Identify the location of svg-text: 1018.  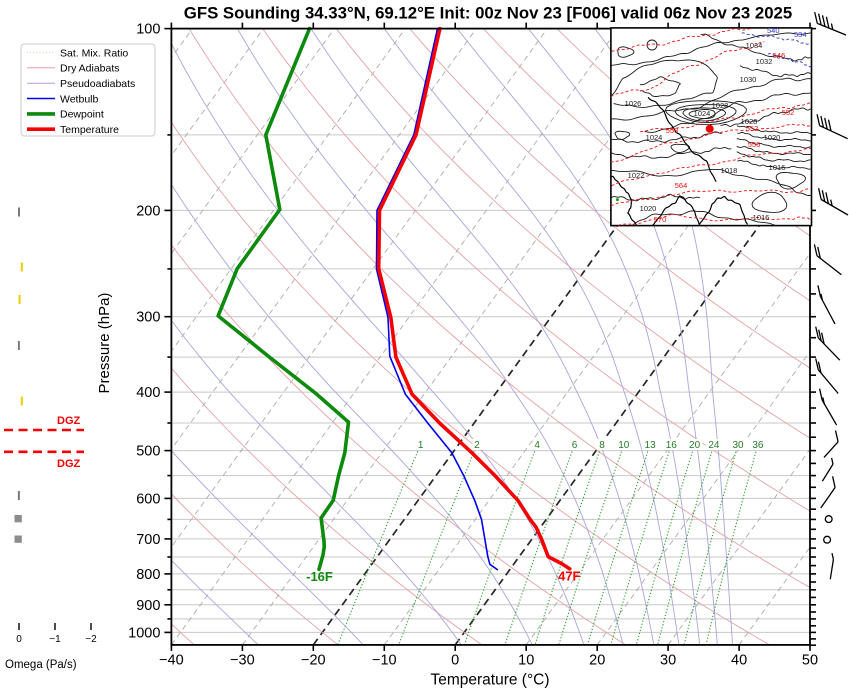
(729, 170).